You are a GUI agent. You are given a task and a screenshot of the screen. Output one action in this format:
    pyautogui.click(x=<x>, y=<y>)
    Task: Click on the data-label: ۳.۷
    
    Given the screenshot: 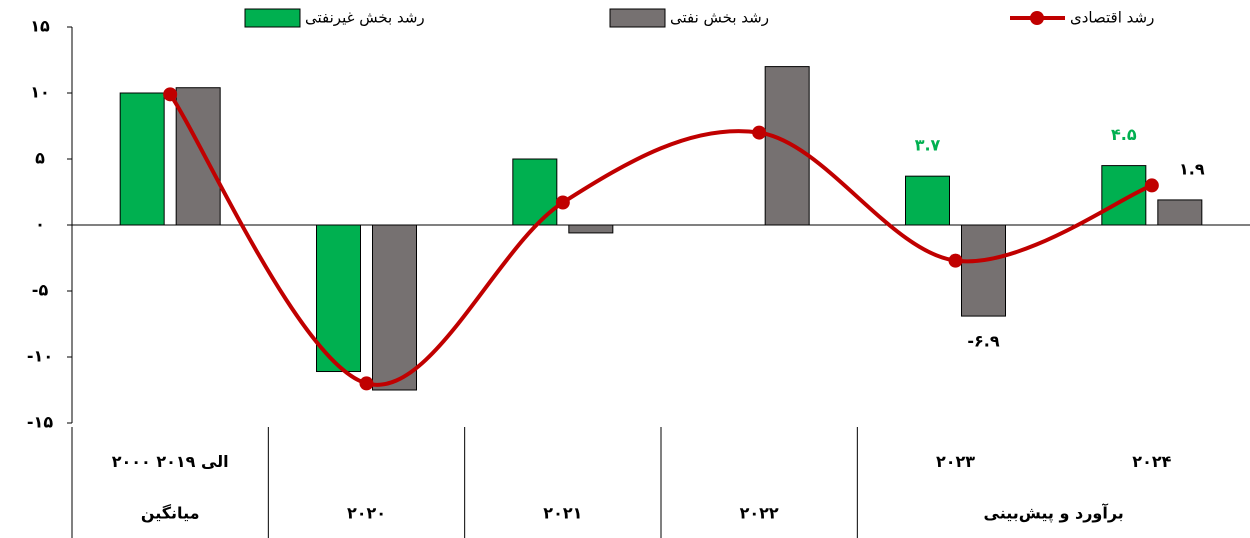 What is the action you would take?
    pyautogui.click(x=928, y=145)
    